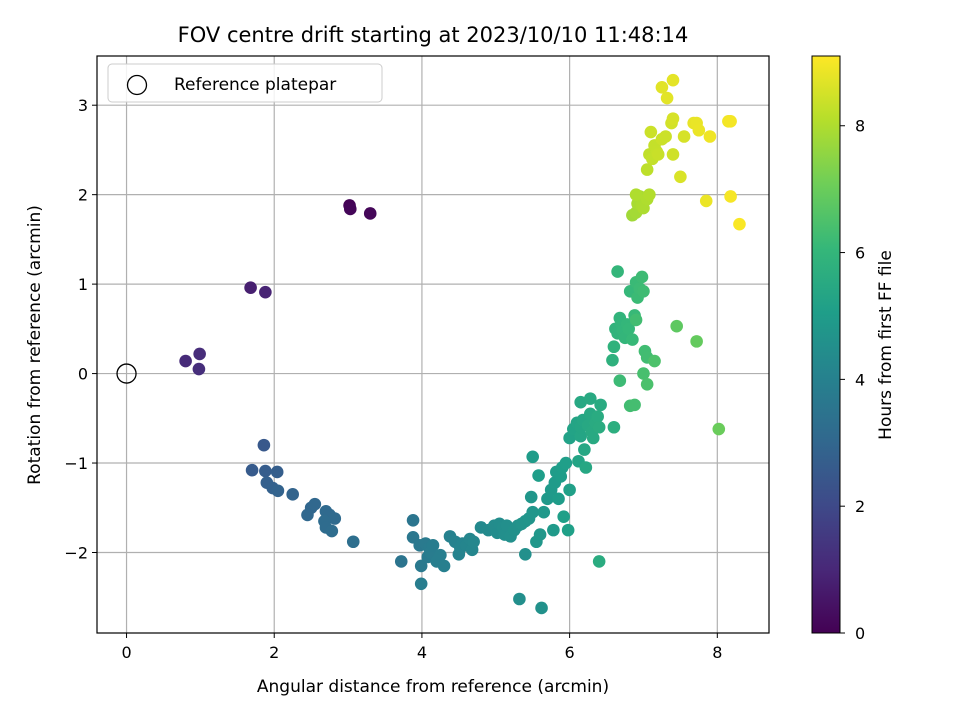 Image resolution: width=960 pixels, height=720 pixels. What do you see at coordinates (83, 284) in the screenshot?
I see `y-tick-label: 1` at bounding box center [83, 284].